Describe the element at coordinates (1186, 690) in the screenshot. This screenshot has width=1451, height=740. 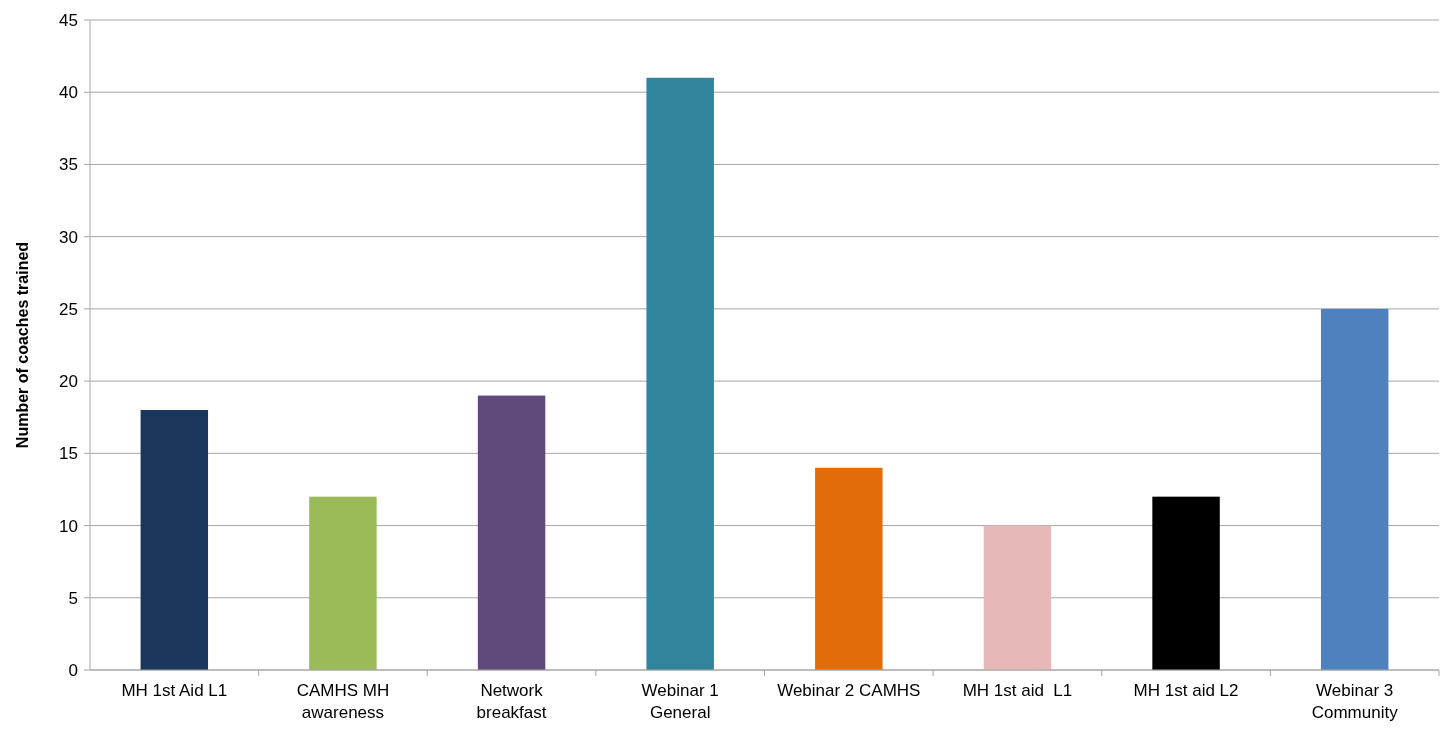
I see `x-tick-label: MH 1st aid L2` at that location.